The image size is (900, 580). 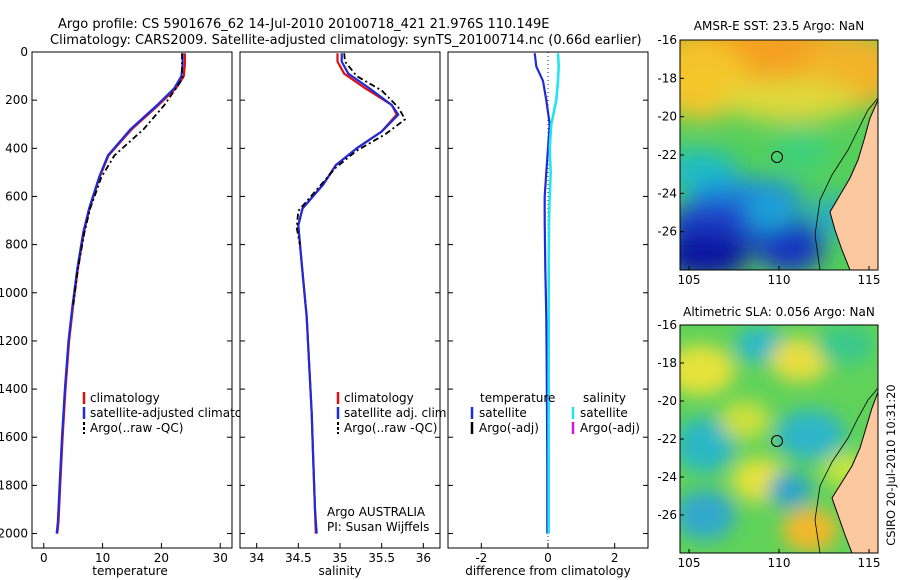 I want to click on legend-label-satellite-adj: satellite adj. clim., so click(x=397, y=413).